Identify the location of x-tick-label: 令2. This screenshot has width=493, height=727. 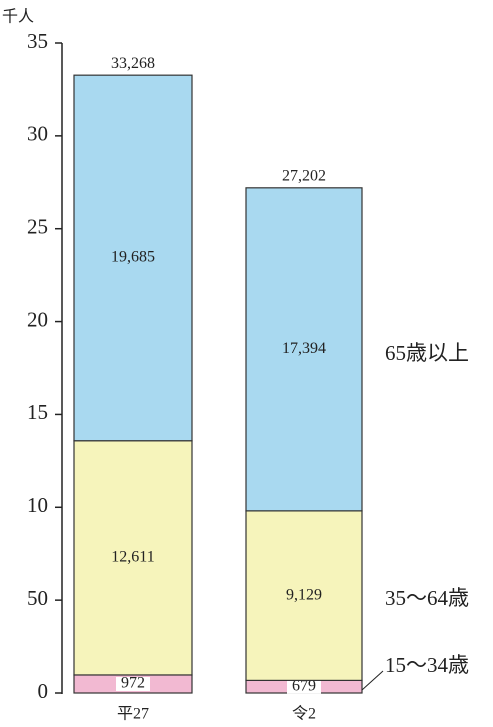
(304, 714).